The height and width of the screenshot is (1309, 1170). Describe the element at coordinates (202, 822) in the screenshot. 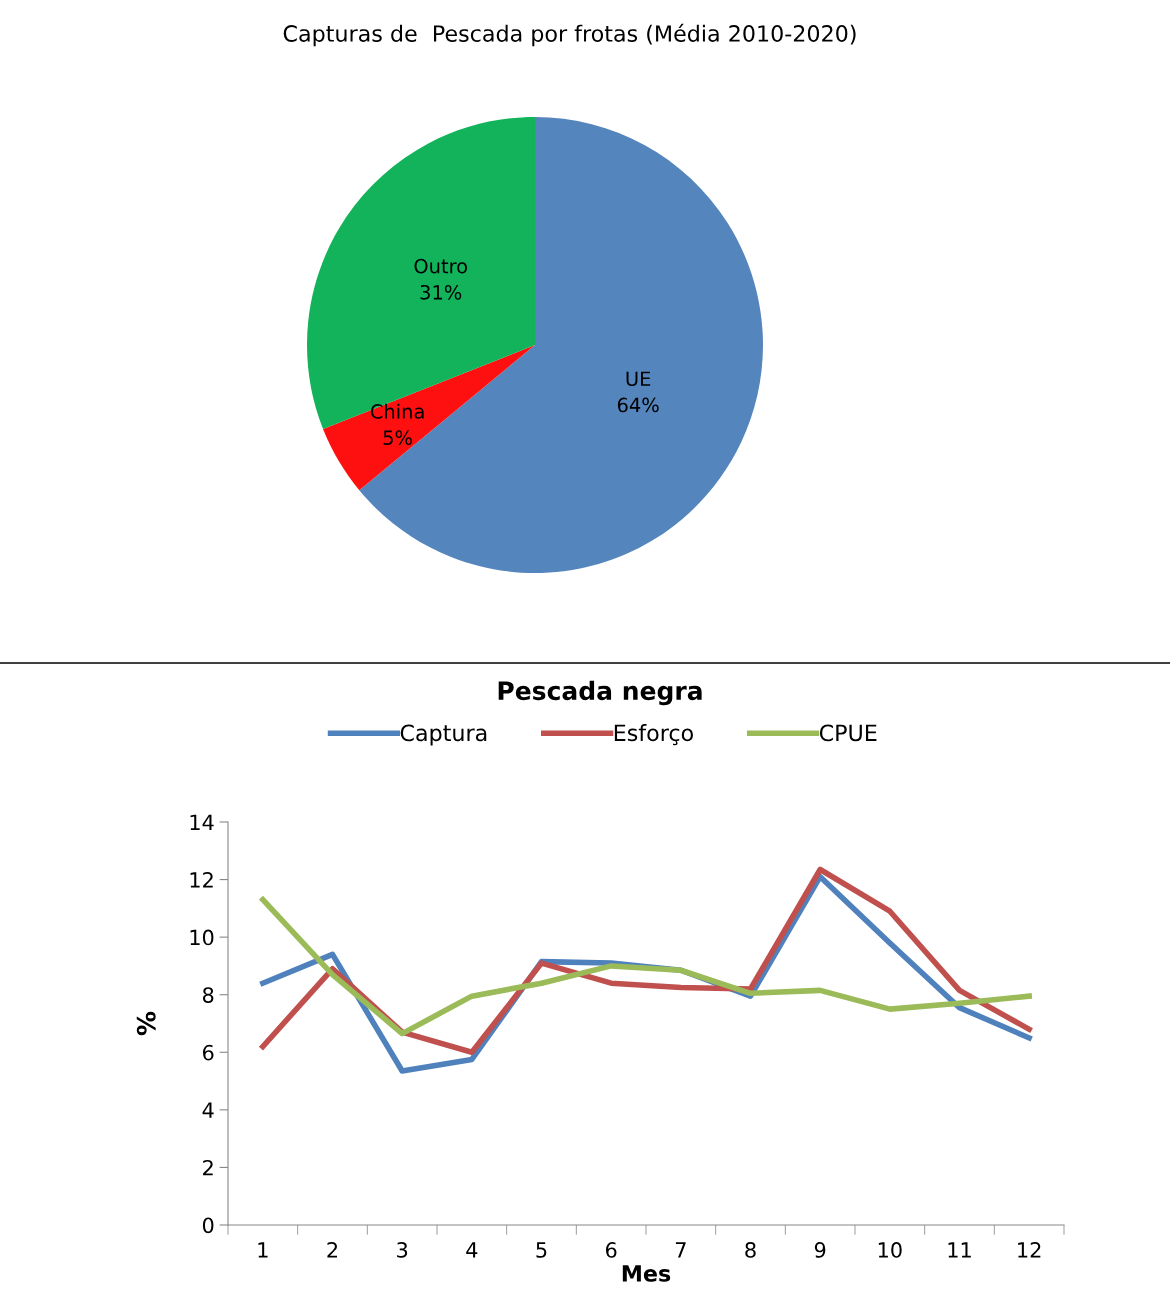

I see `y-tick-label: 14` at that location.